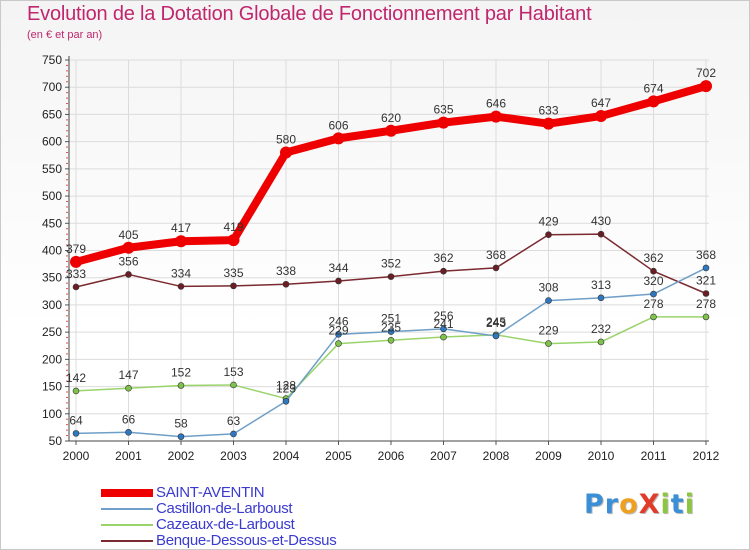 Image resolution: width=750 pixels, height=550 pixels. I want to click on y-tick-label: 350, so click(52, 278).